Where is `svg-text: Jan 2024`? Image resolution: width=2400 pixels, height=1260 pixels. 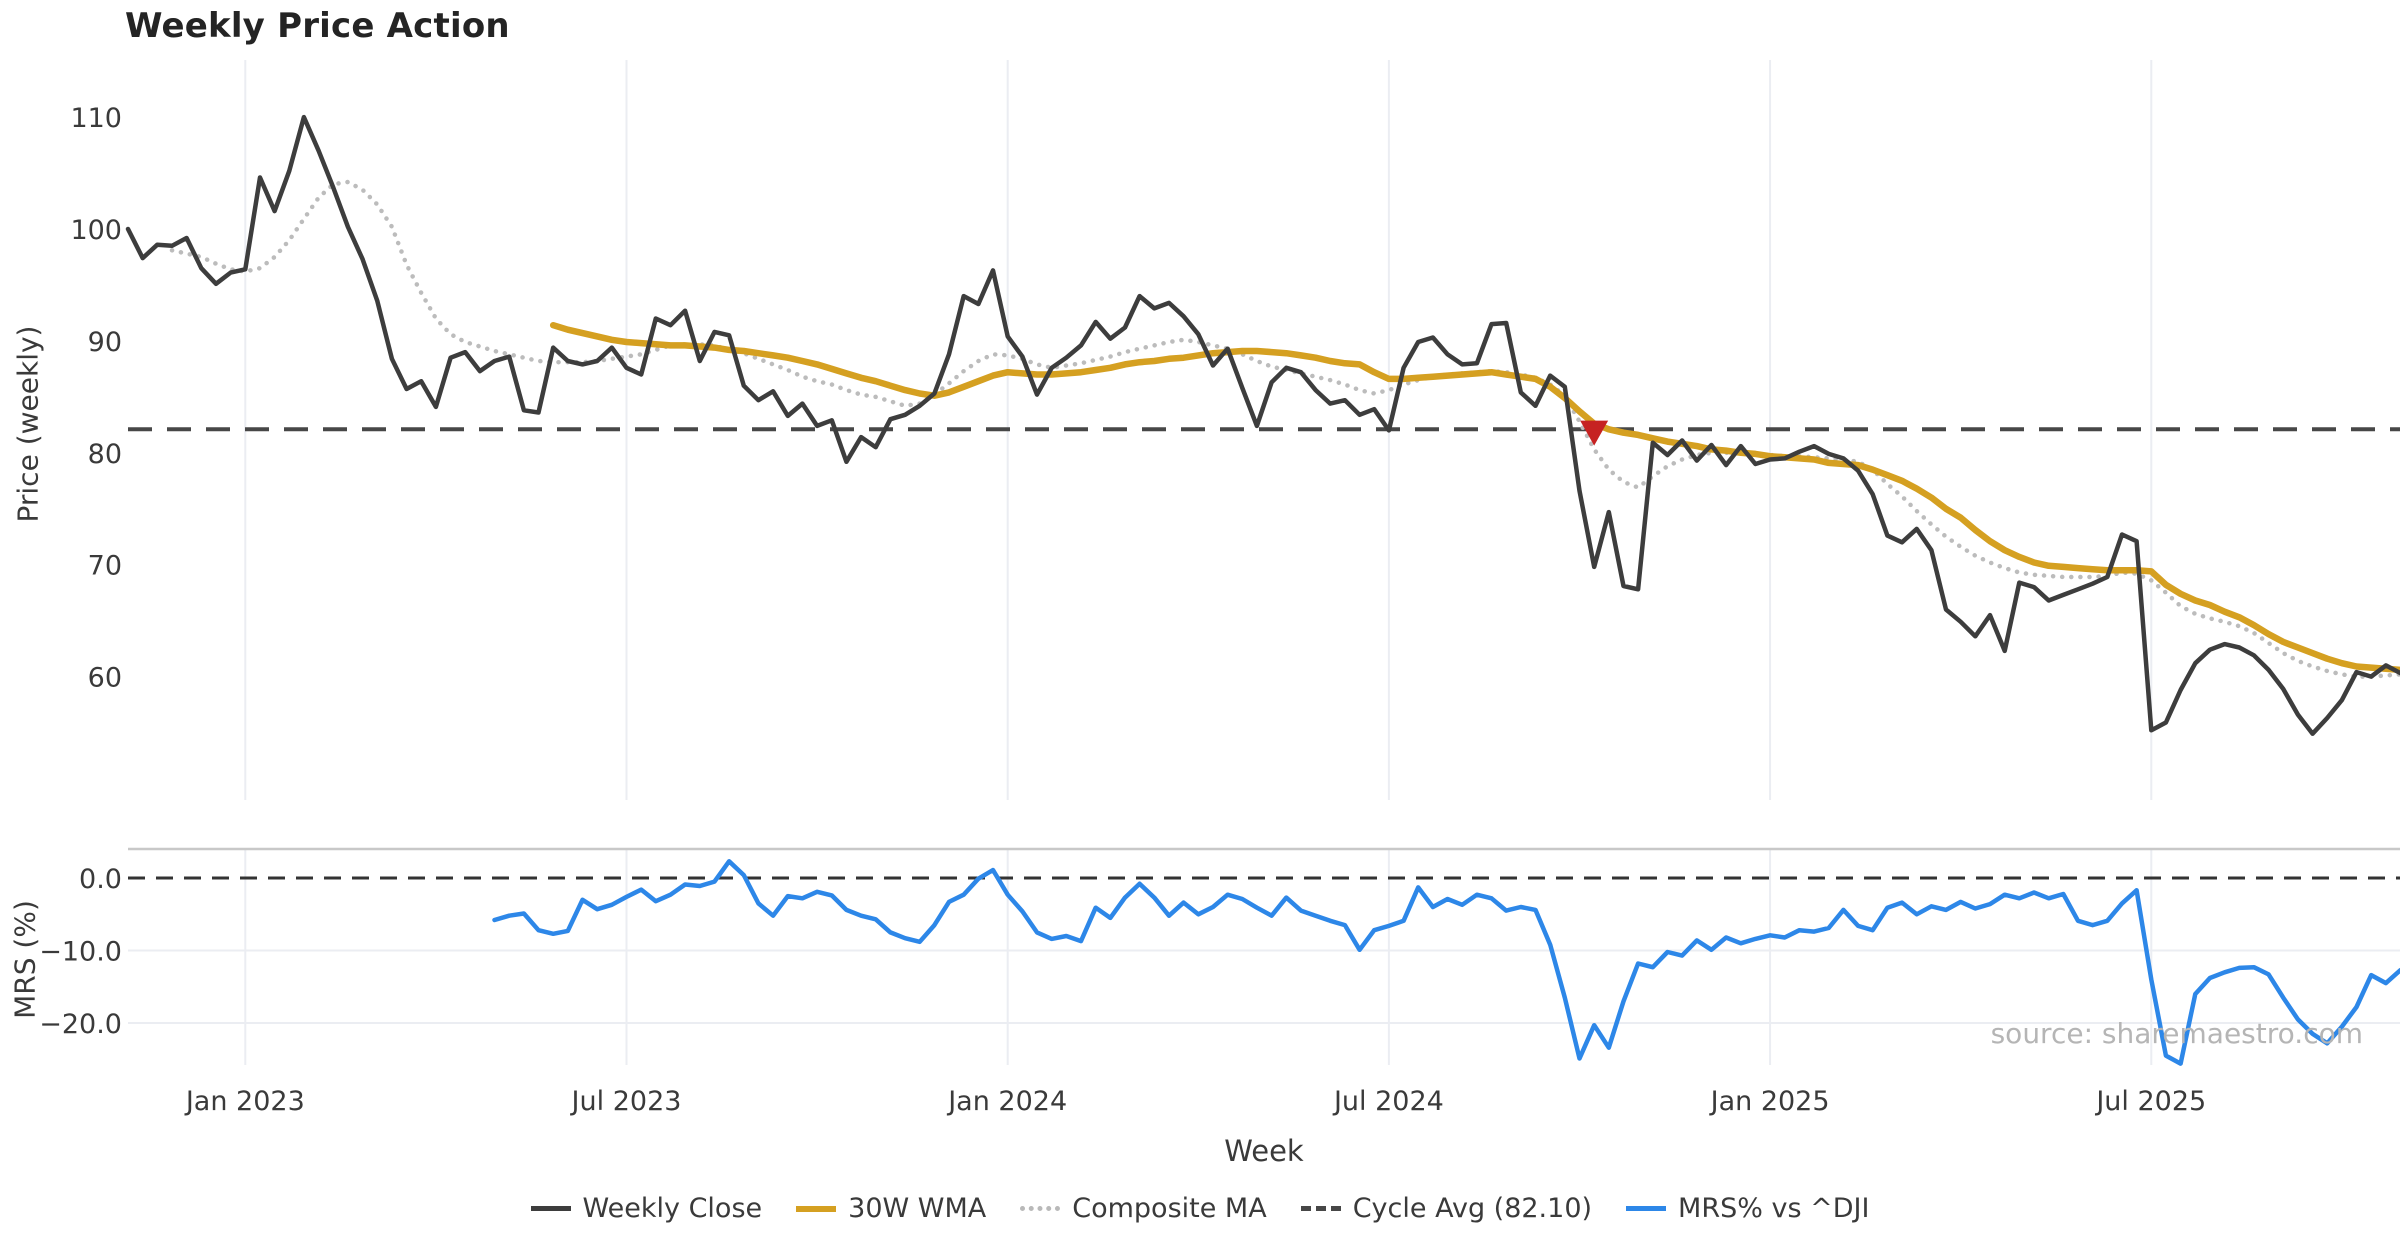
svg-text: Jan 2024 is located at coordinates (1006, 1101).